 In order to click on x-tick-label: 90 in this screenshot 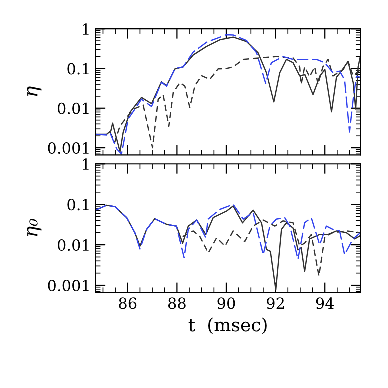, I will do `click(227, 304)`.